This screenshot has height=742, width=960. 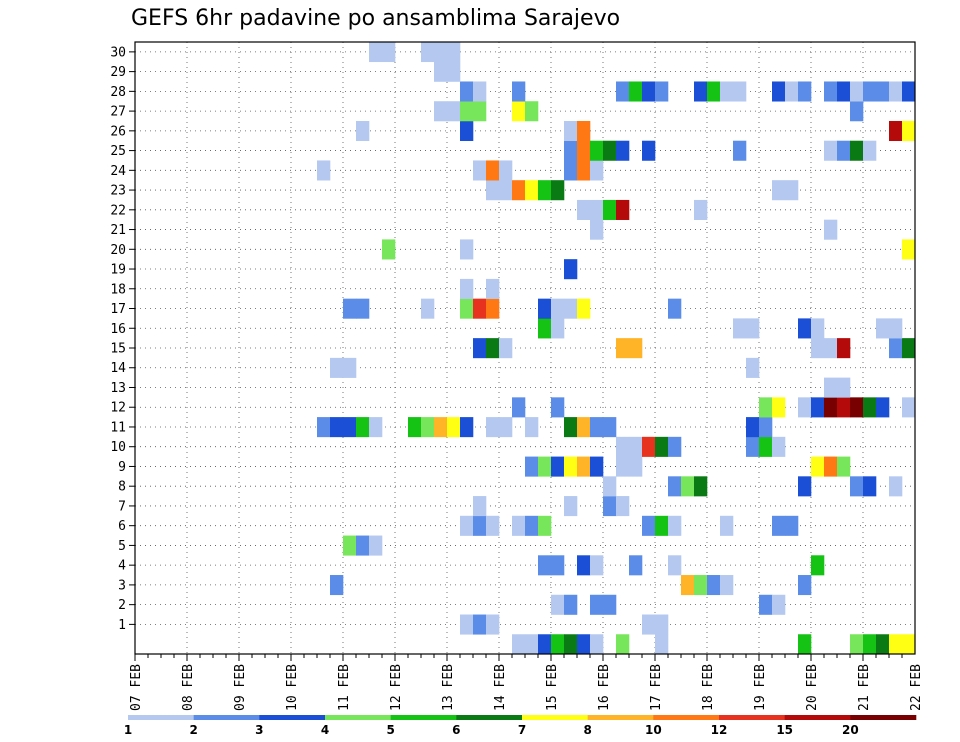 I want to click on y-tick-label: 30, so click(x=118, y=52).